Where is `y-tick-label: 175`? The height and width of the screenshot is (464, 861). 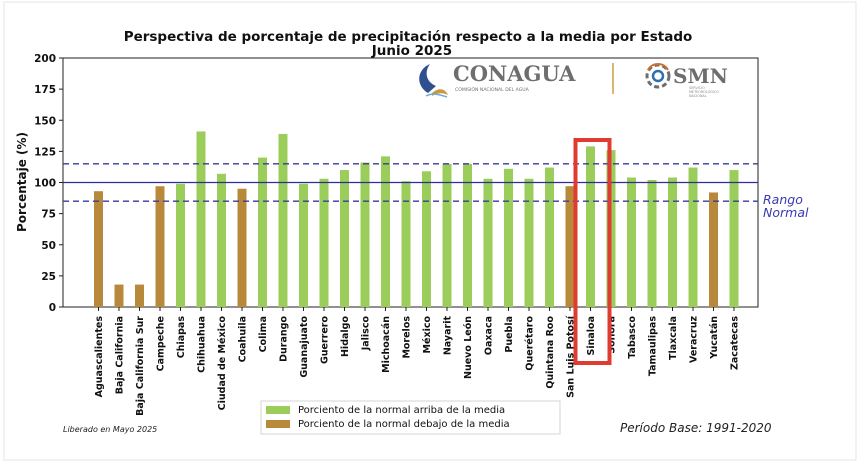 y-tick-label: 175 is located at coordinates (45, 90).